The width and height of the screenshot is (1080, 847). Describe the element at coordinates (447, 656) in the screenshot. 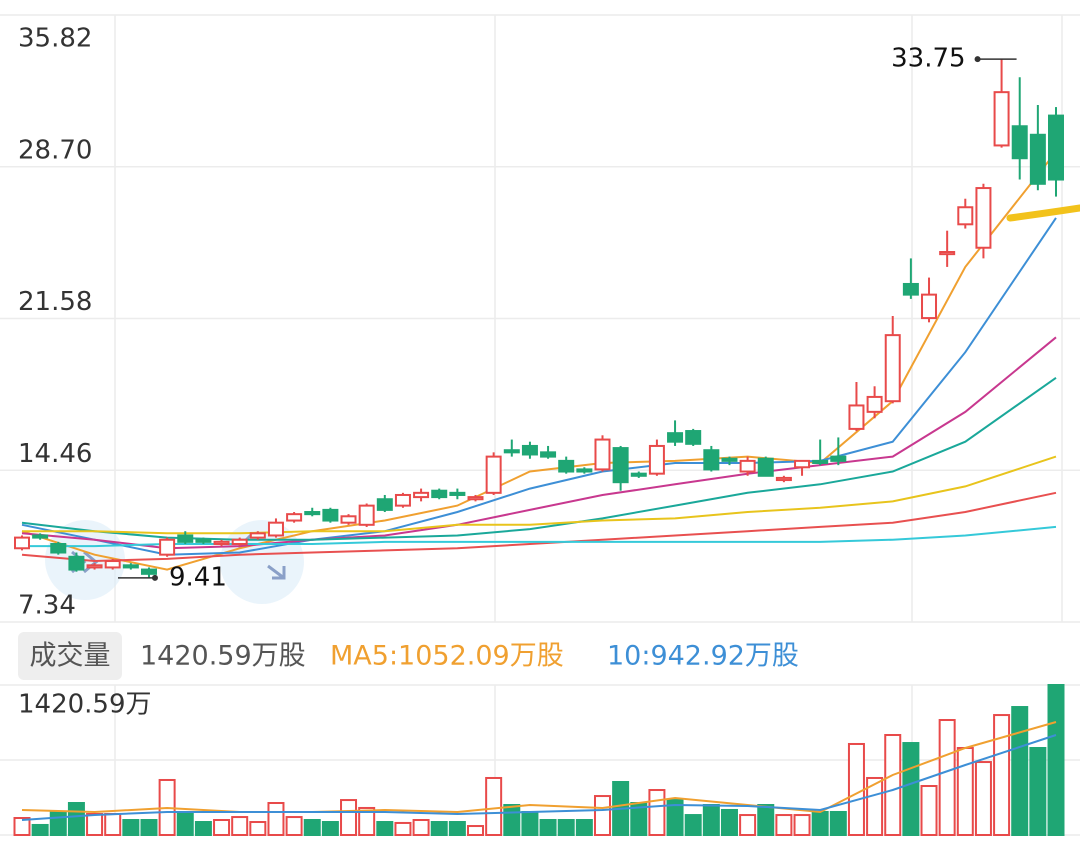

I see `volume-ma5: MA5:1052.09万股` at that location.